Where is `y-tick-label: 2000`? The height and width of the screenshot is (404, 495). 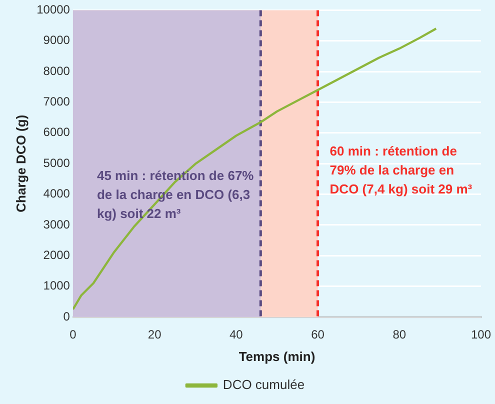 y-tick-label: 2000 is located at coordinates (56, 255).